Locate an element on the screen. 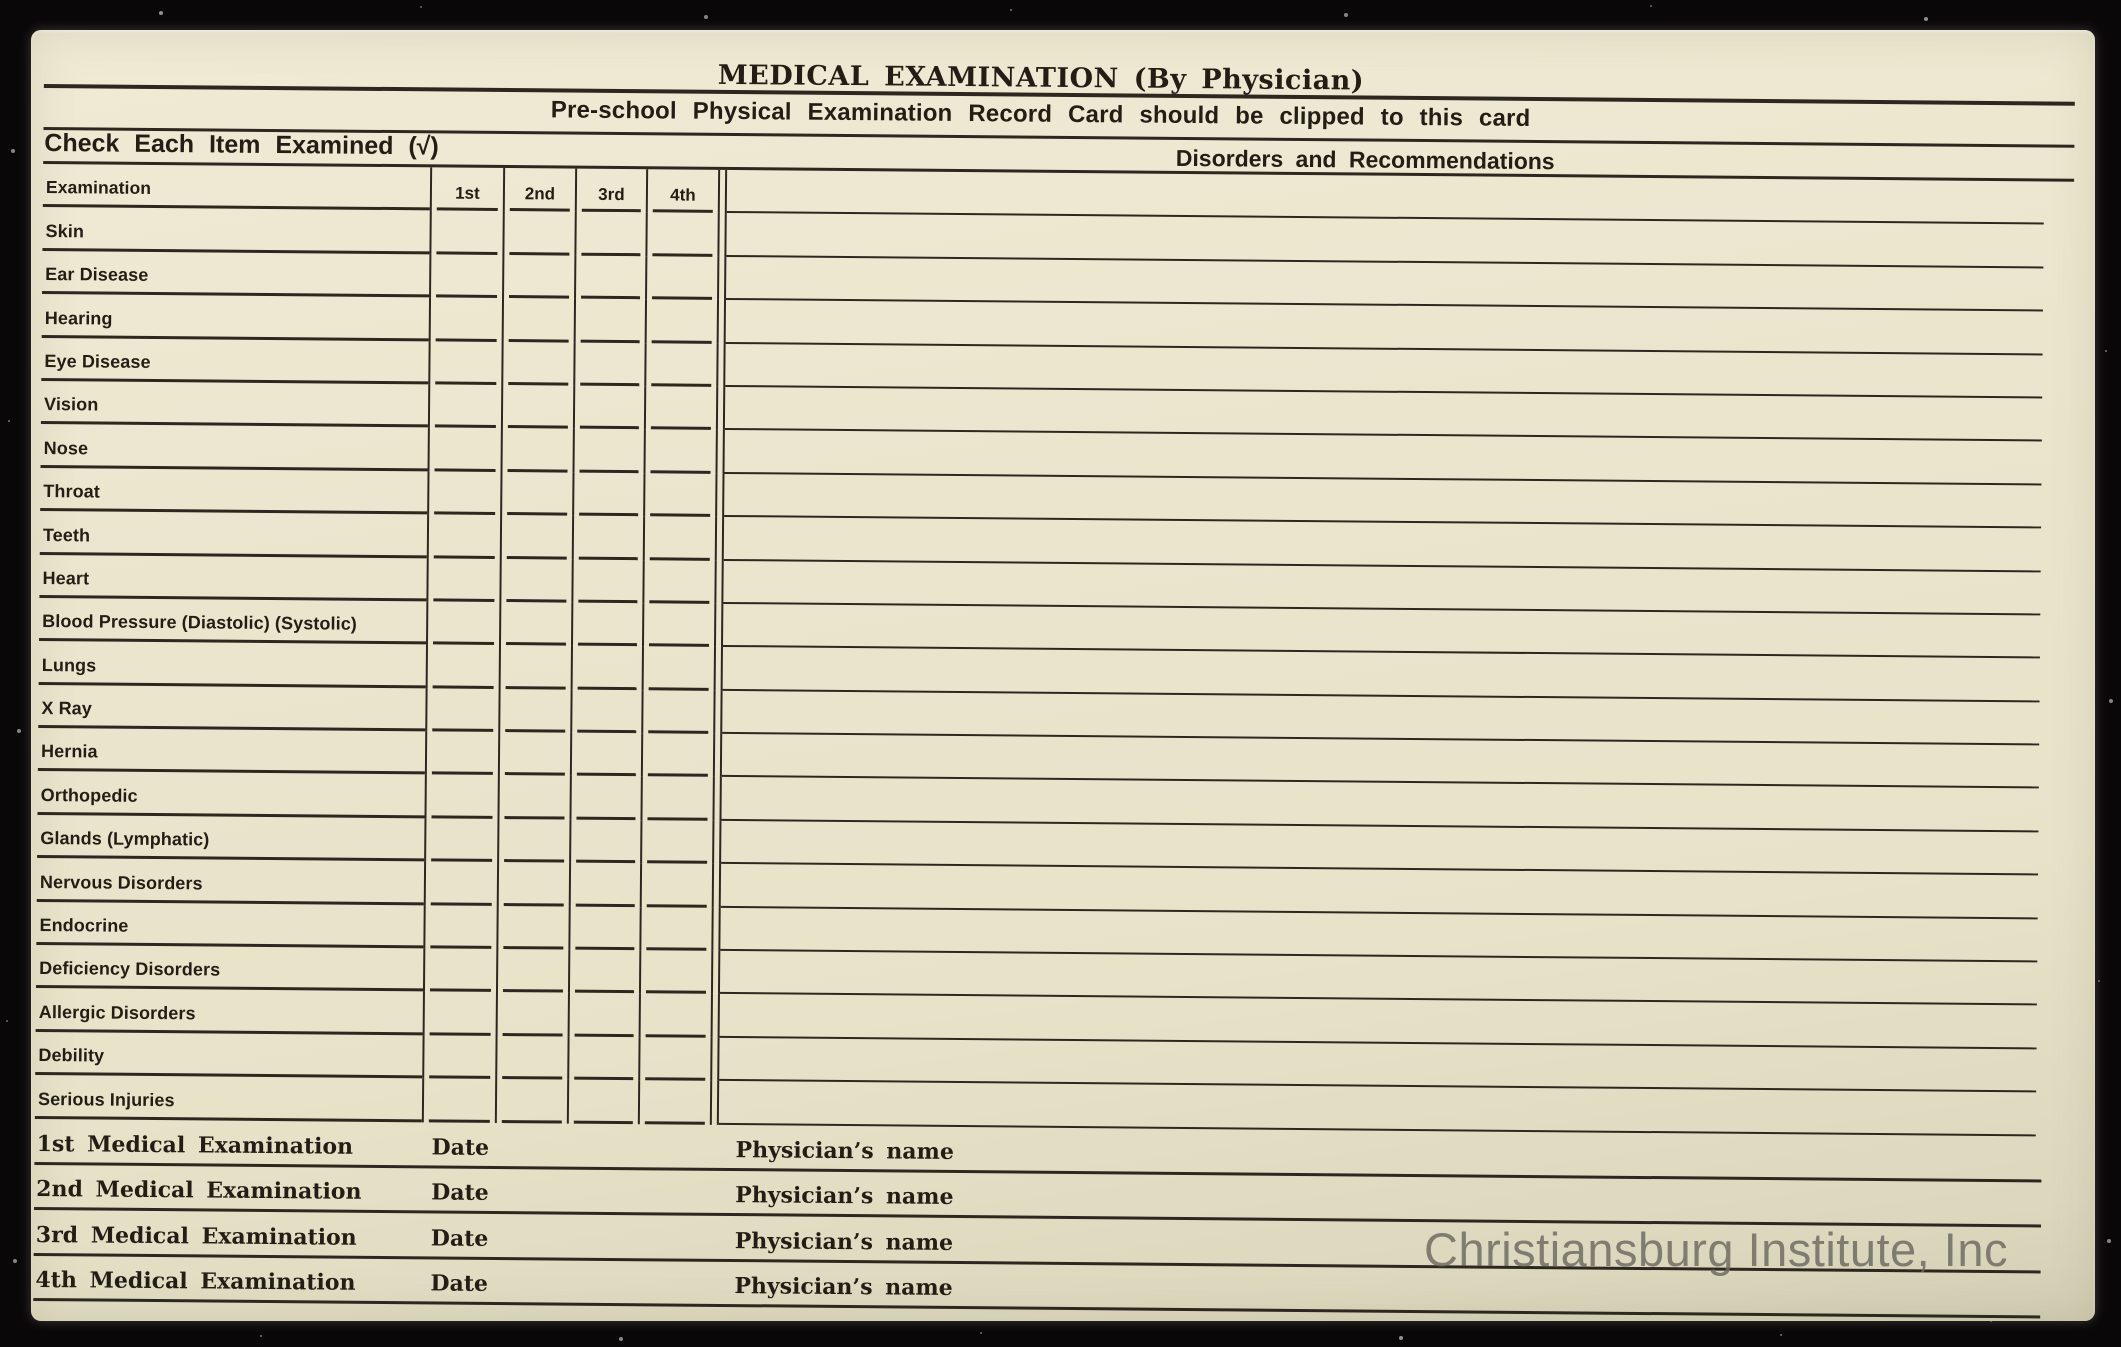 This screenshot has height=1347, width=2121. exam-row-label: X Ray is located at coordinates (232, 708).